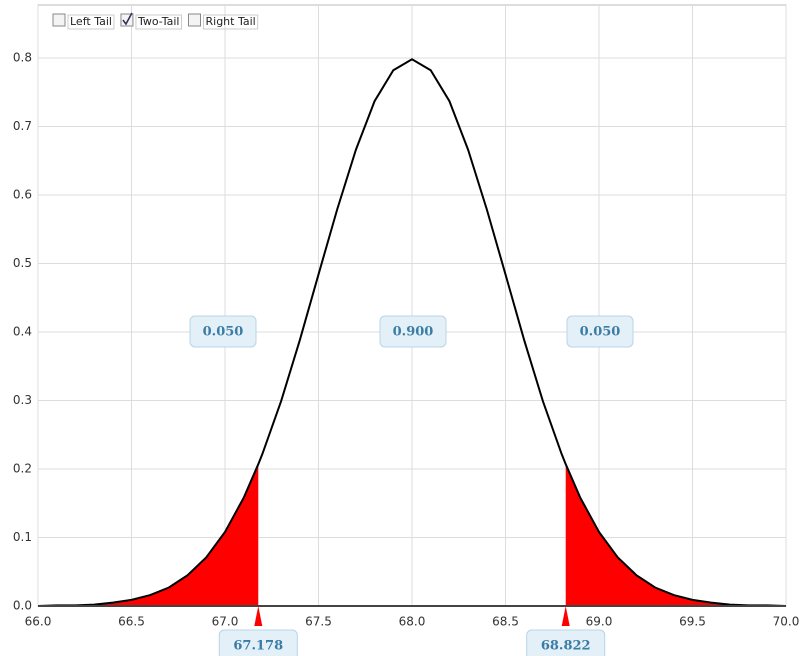 The height and width of the screenshot is (656, 807). What do you see at coordinates (22, 57) in the screenshot?
I see `y-tick-label: 0.8` at bounding box center [22, 57].